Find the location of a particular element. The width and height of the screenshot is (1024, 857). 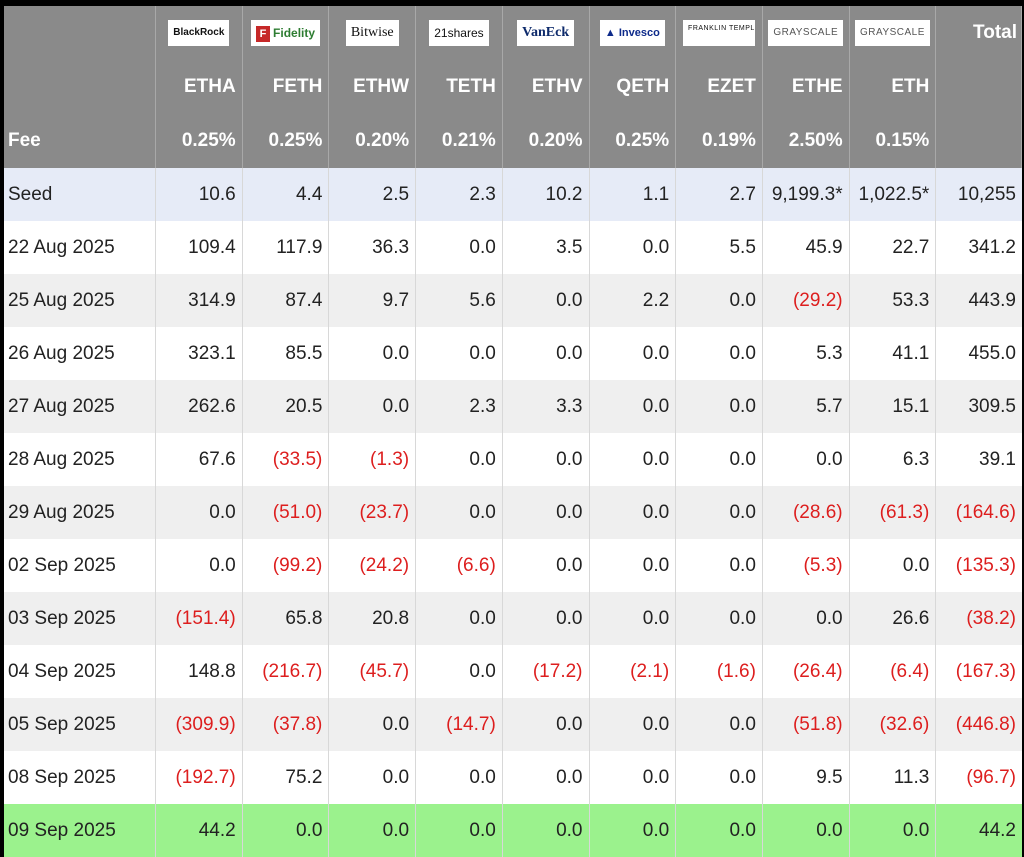

flow-cell: 10.2 is located at coordinates (546, 194).